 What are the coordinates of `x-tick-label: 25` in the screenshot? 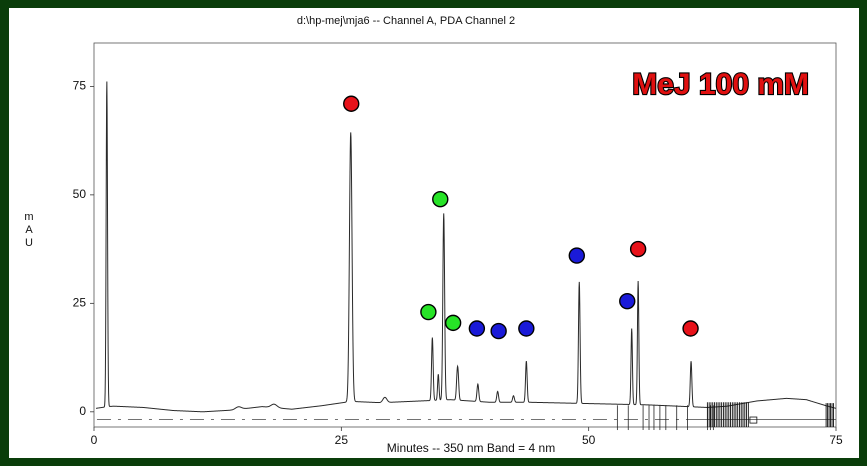 It's located at (342, 440).